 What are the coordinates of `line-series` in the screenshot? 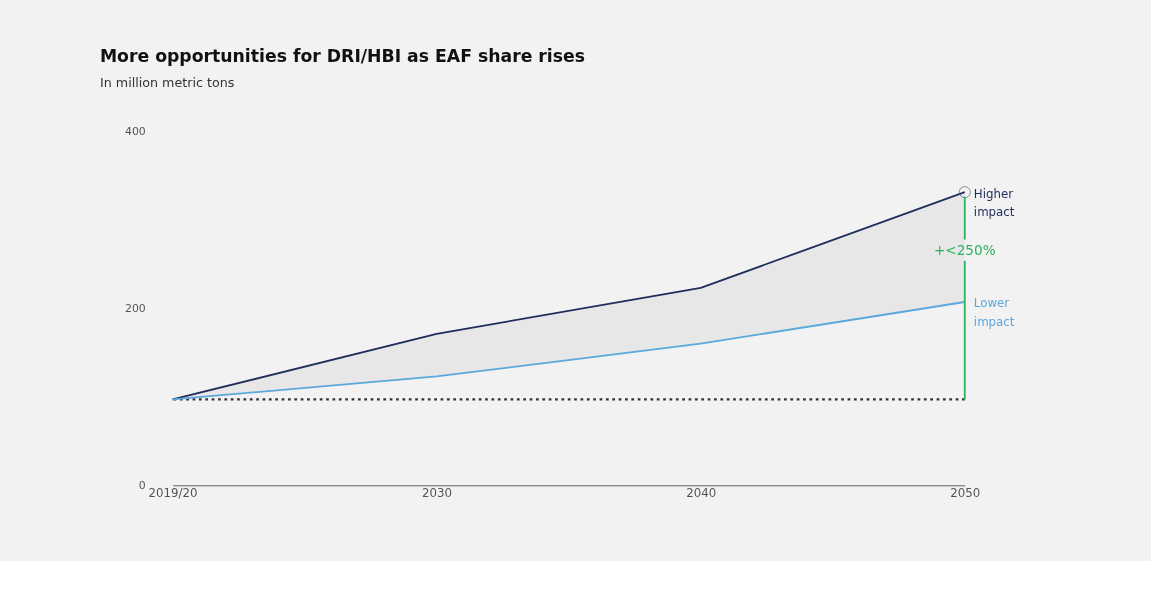 It's located at (568, 351).